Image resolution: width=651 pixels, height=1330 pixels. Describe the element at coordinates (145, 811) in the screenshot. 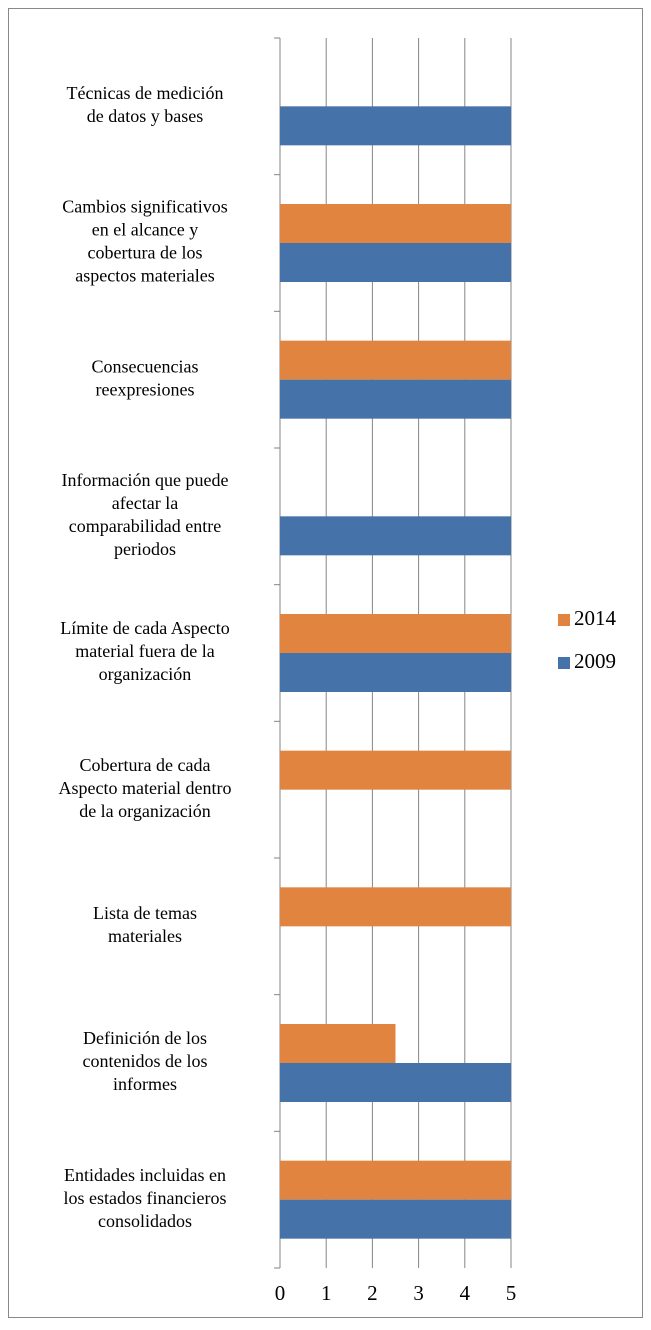

I see `y-tick-label: de la organización` at that location.